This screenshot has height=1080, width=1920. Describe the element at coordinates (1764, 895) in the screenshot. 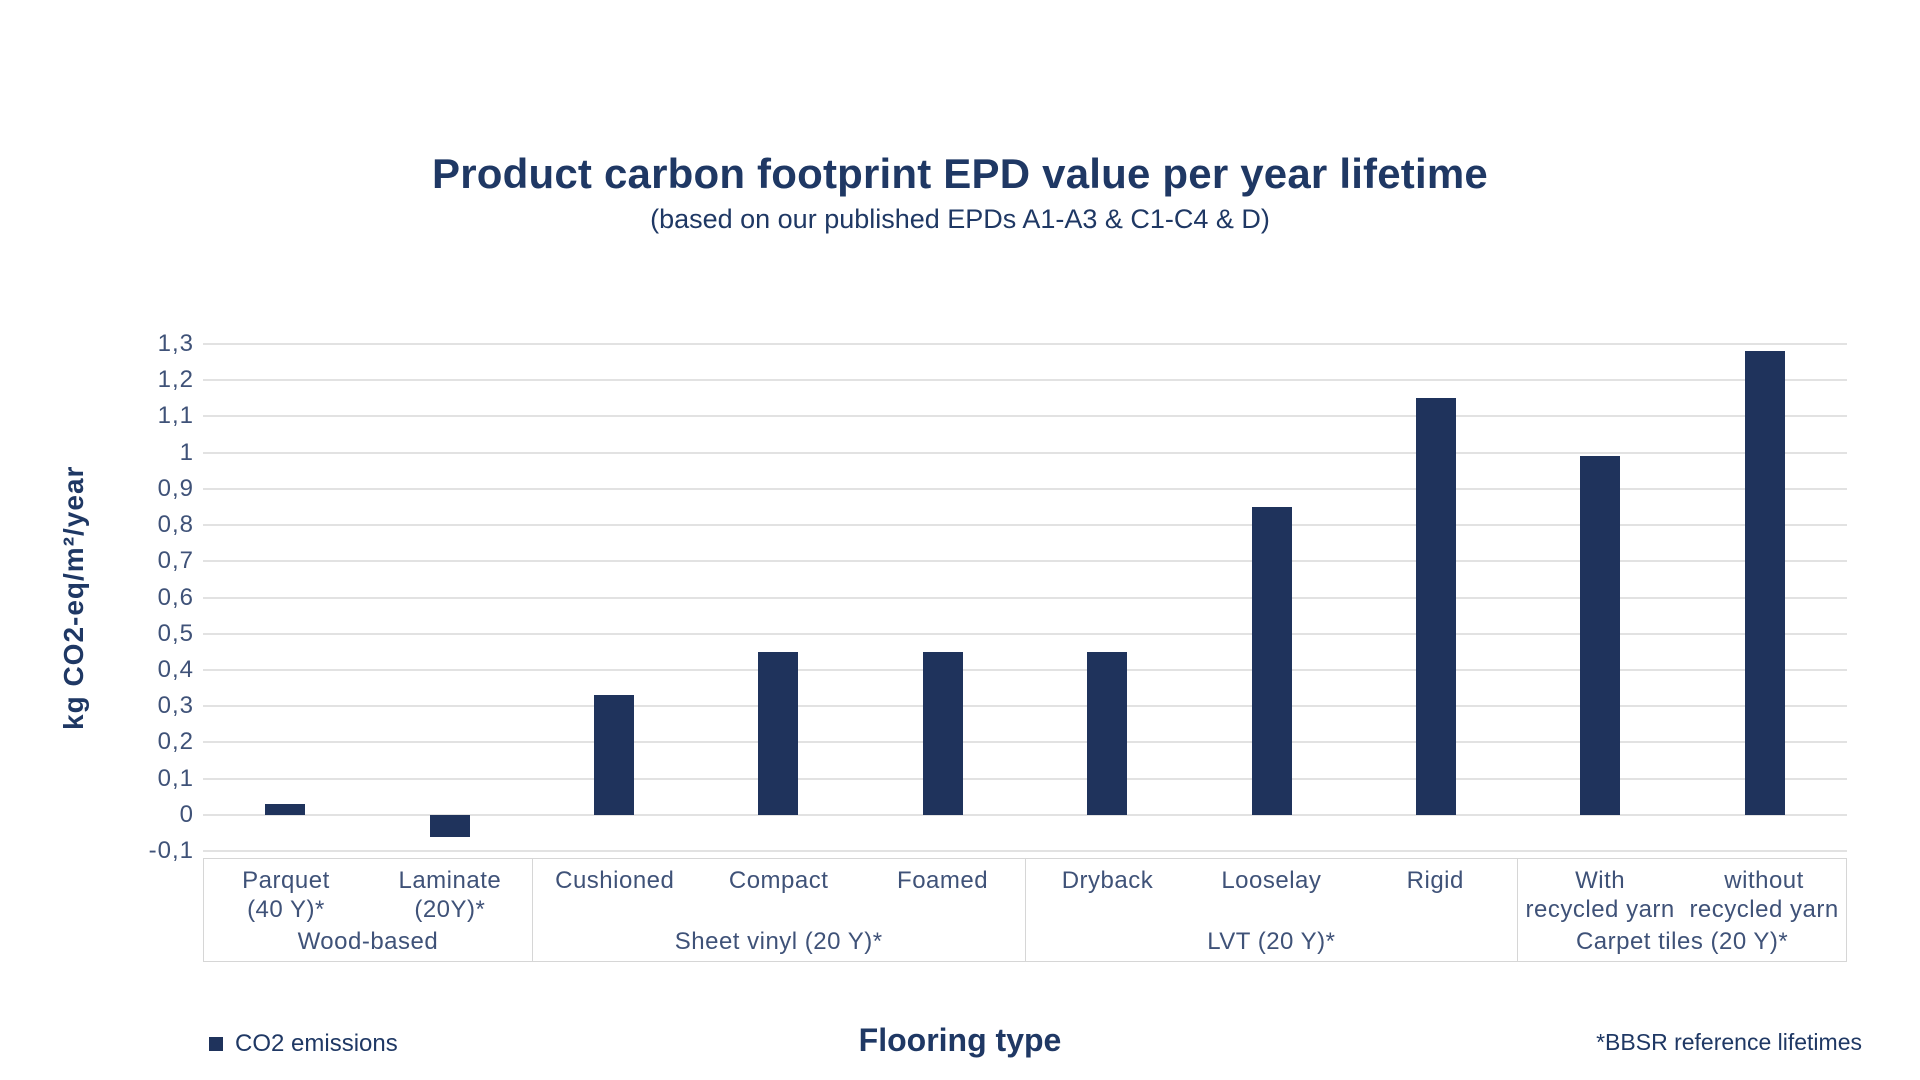

I see `category-label: without recycled yarn` at that location.